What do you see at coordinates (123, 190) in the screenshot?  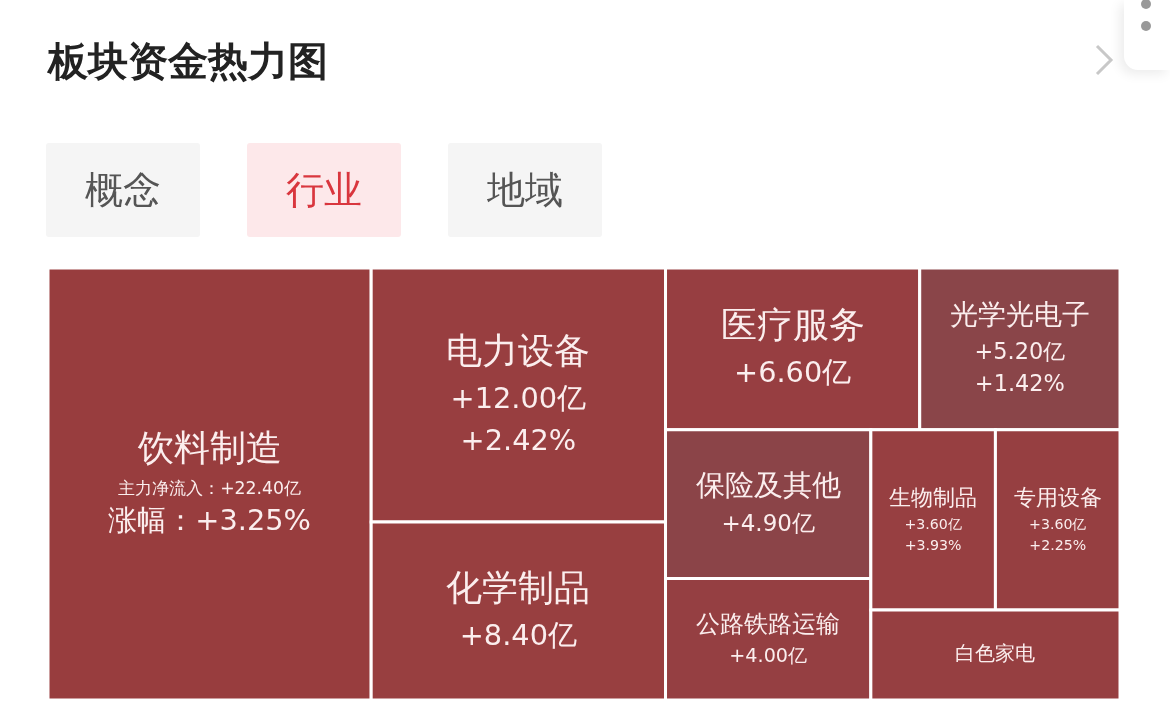 I see `text: 概念` at bounding box center [123, 190].